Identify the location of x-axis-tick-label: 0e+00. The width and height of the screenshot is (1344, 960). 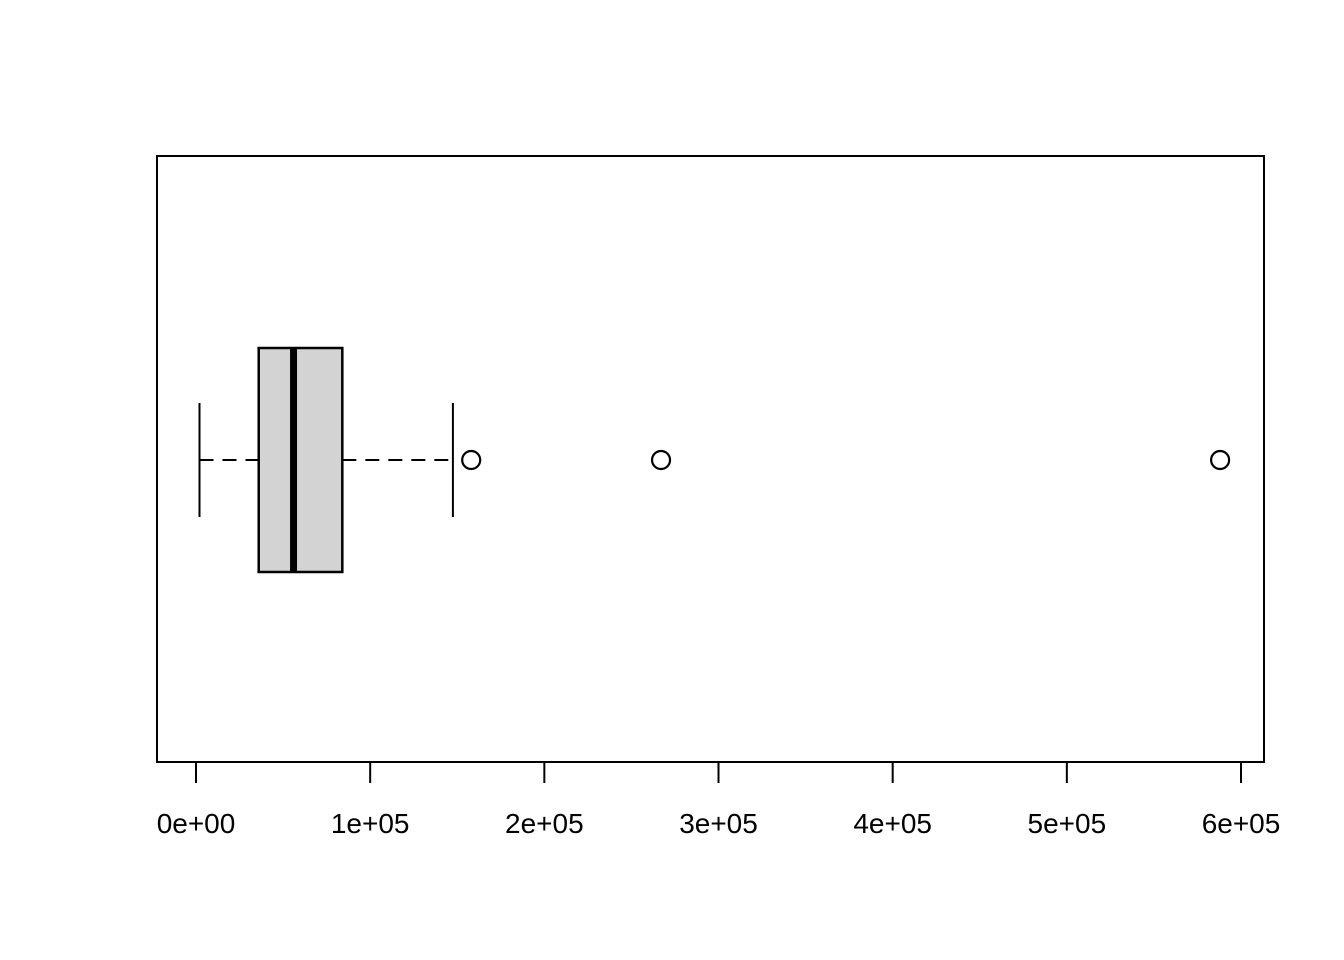
(196, 823).